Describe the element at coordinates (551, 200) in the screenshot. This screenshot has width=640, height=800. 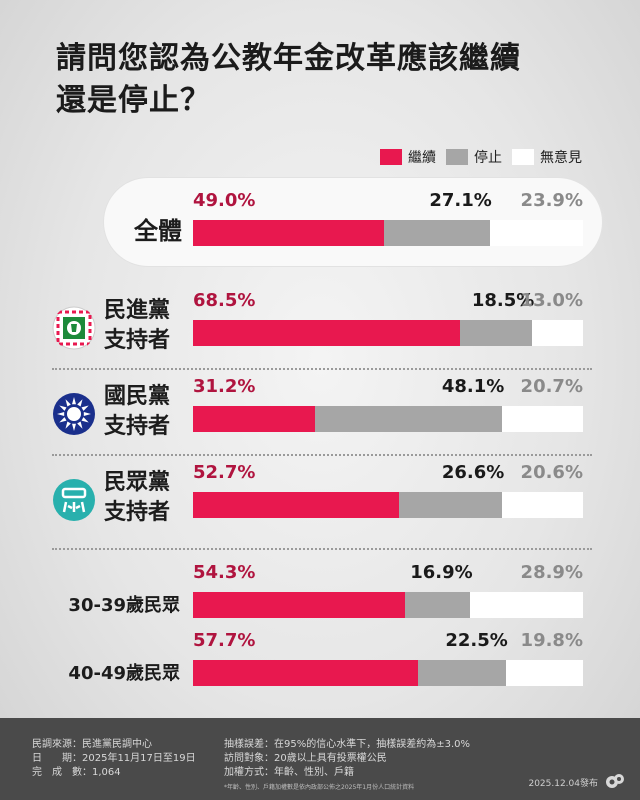
I see `value-label-no-opinion: 23.9%` at that location.